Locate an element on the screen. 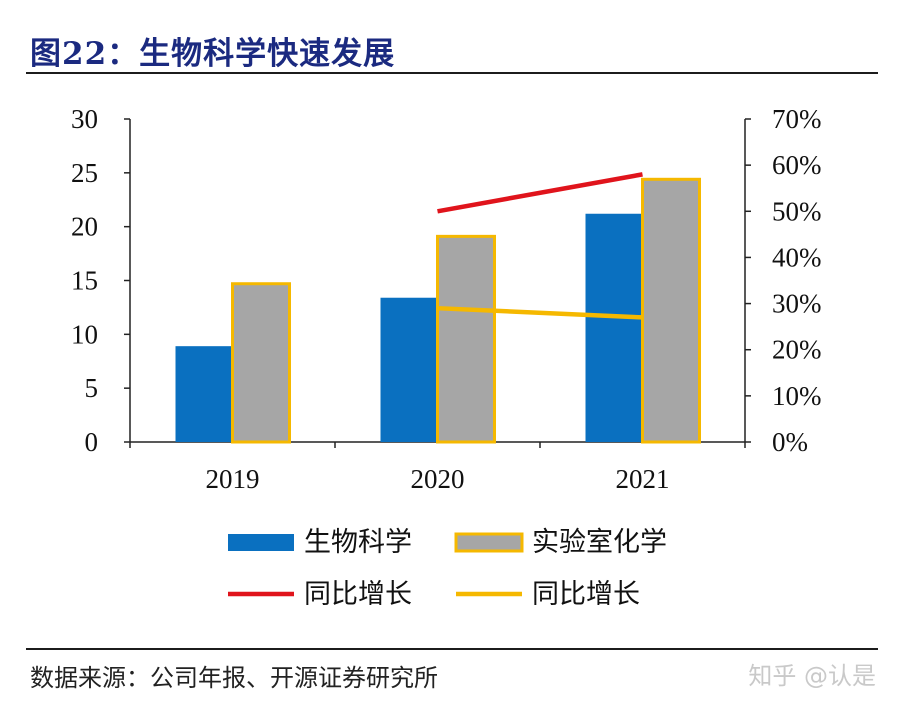 The image size is (898, 708). bar-lab-chemistry-2020 is located at coordinates (466, 339).